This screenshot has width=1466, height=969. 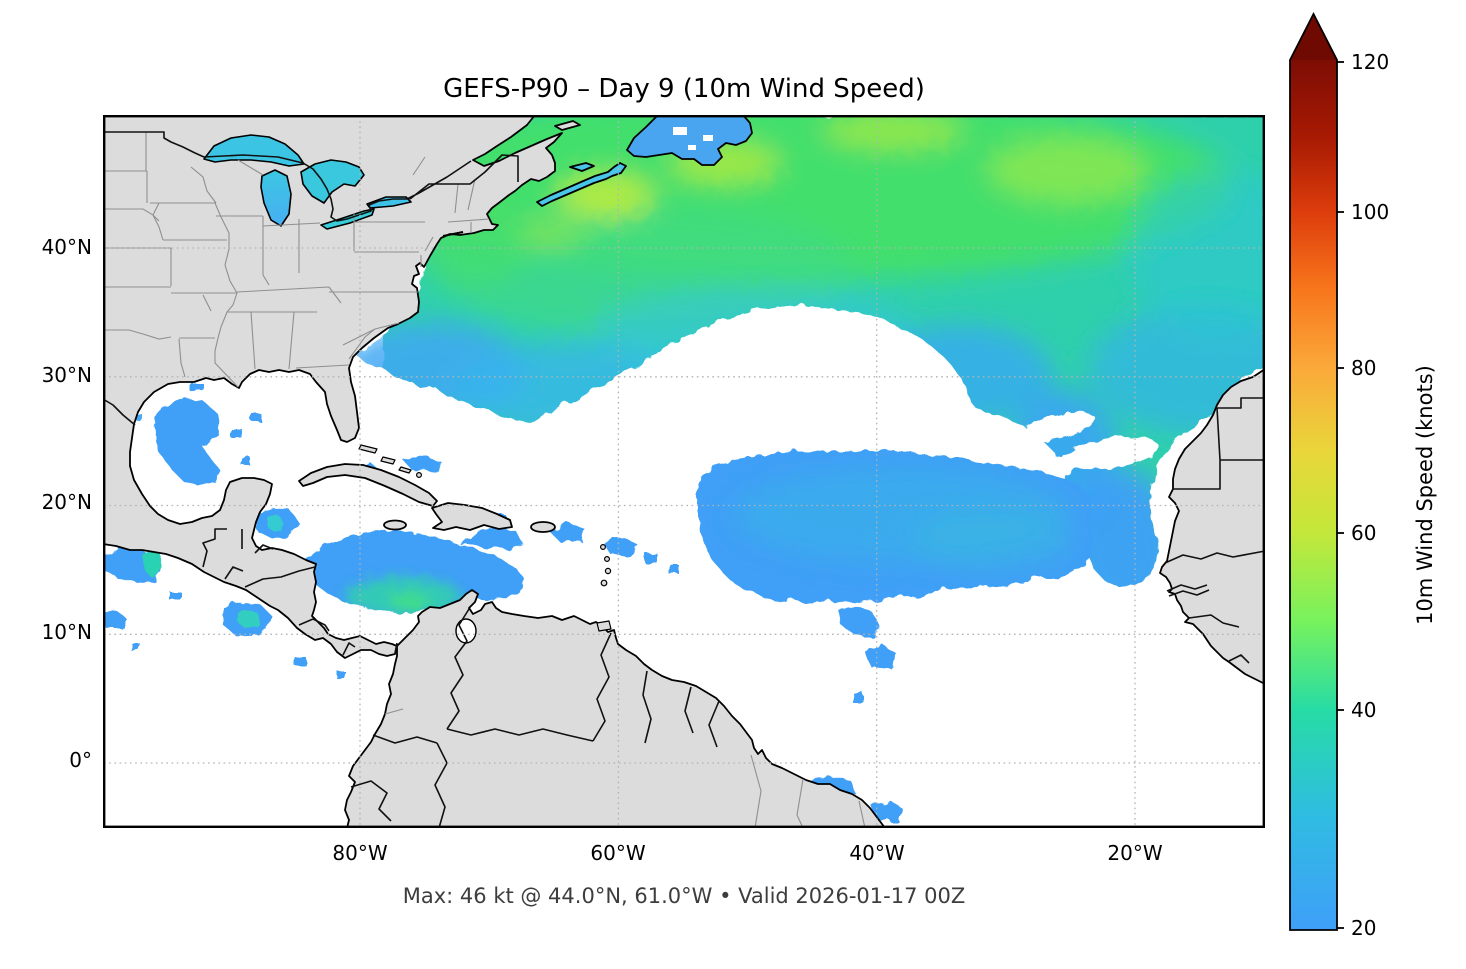 What do you see at coordinates (684, 89) in the screenshot?
I see `chart-title: GEFS-P90 – Day 9 (10m Wind Speed)` at bounding box center [684, 89].